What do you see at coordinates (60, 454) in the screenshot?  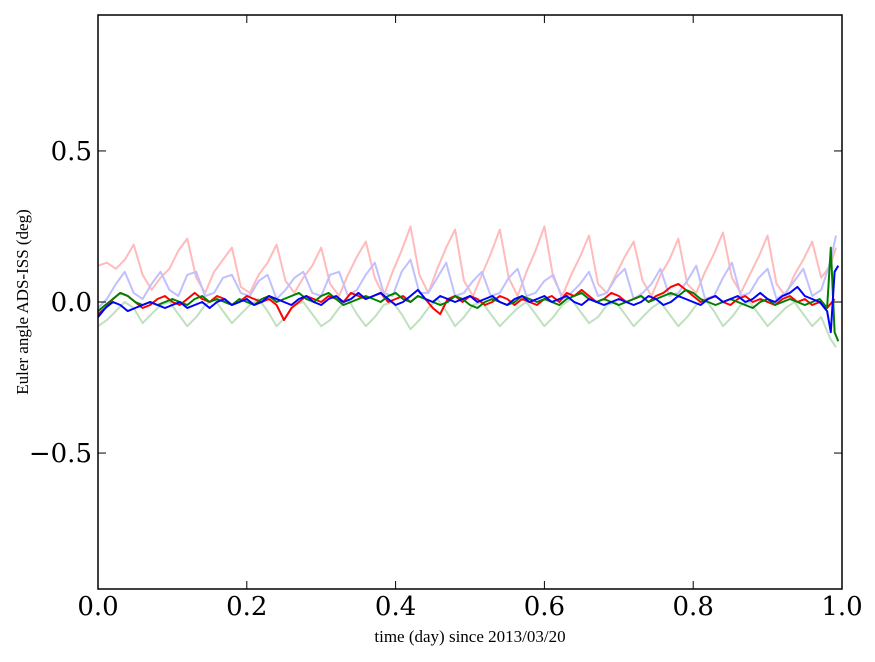 I see `y-tick-label: −0.5` at bounding box center [60, 454].